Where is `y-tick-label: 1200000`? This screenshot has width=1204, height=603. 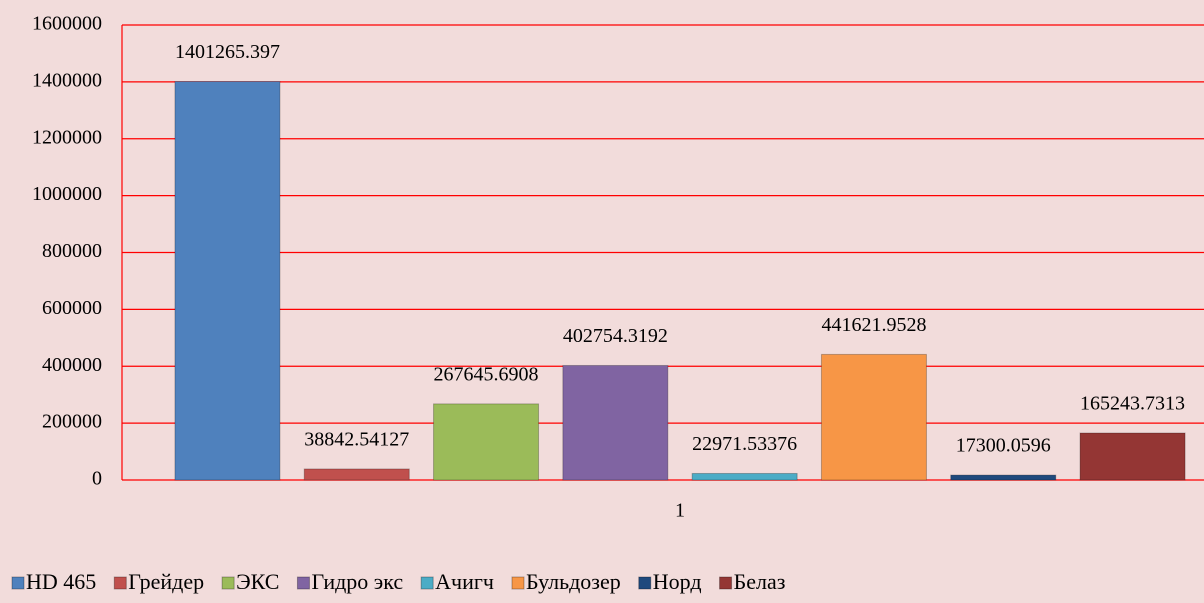 y-tick-label: 1200000 is located at coordinates (67, 137).